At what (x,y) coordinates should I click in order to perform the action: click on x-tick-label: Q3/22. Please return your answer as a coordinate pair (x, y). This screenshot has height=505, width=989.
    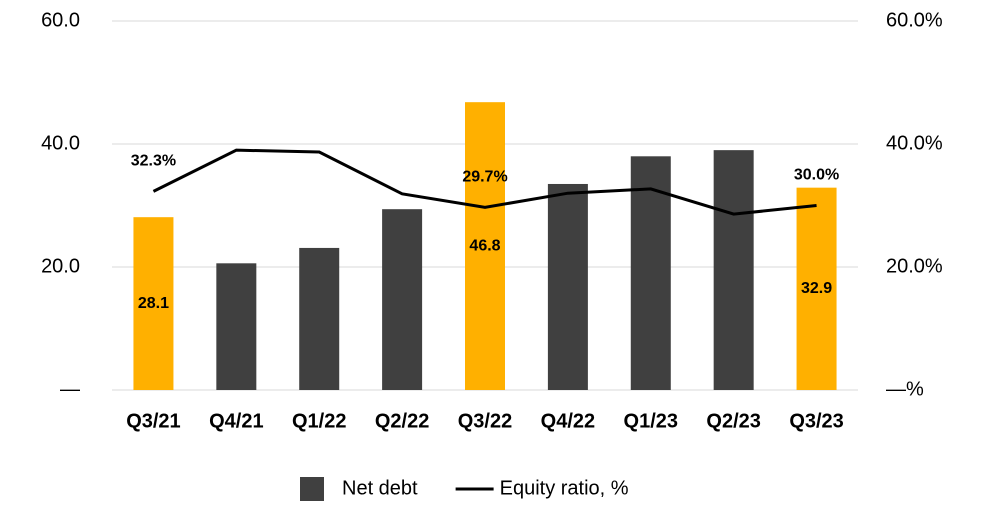
    Looking at the image, I should click on (485, 421).